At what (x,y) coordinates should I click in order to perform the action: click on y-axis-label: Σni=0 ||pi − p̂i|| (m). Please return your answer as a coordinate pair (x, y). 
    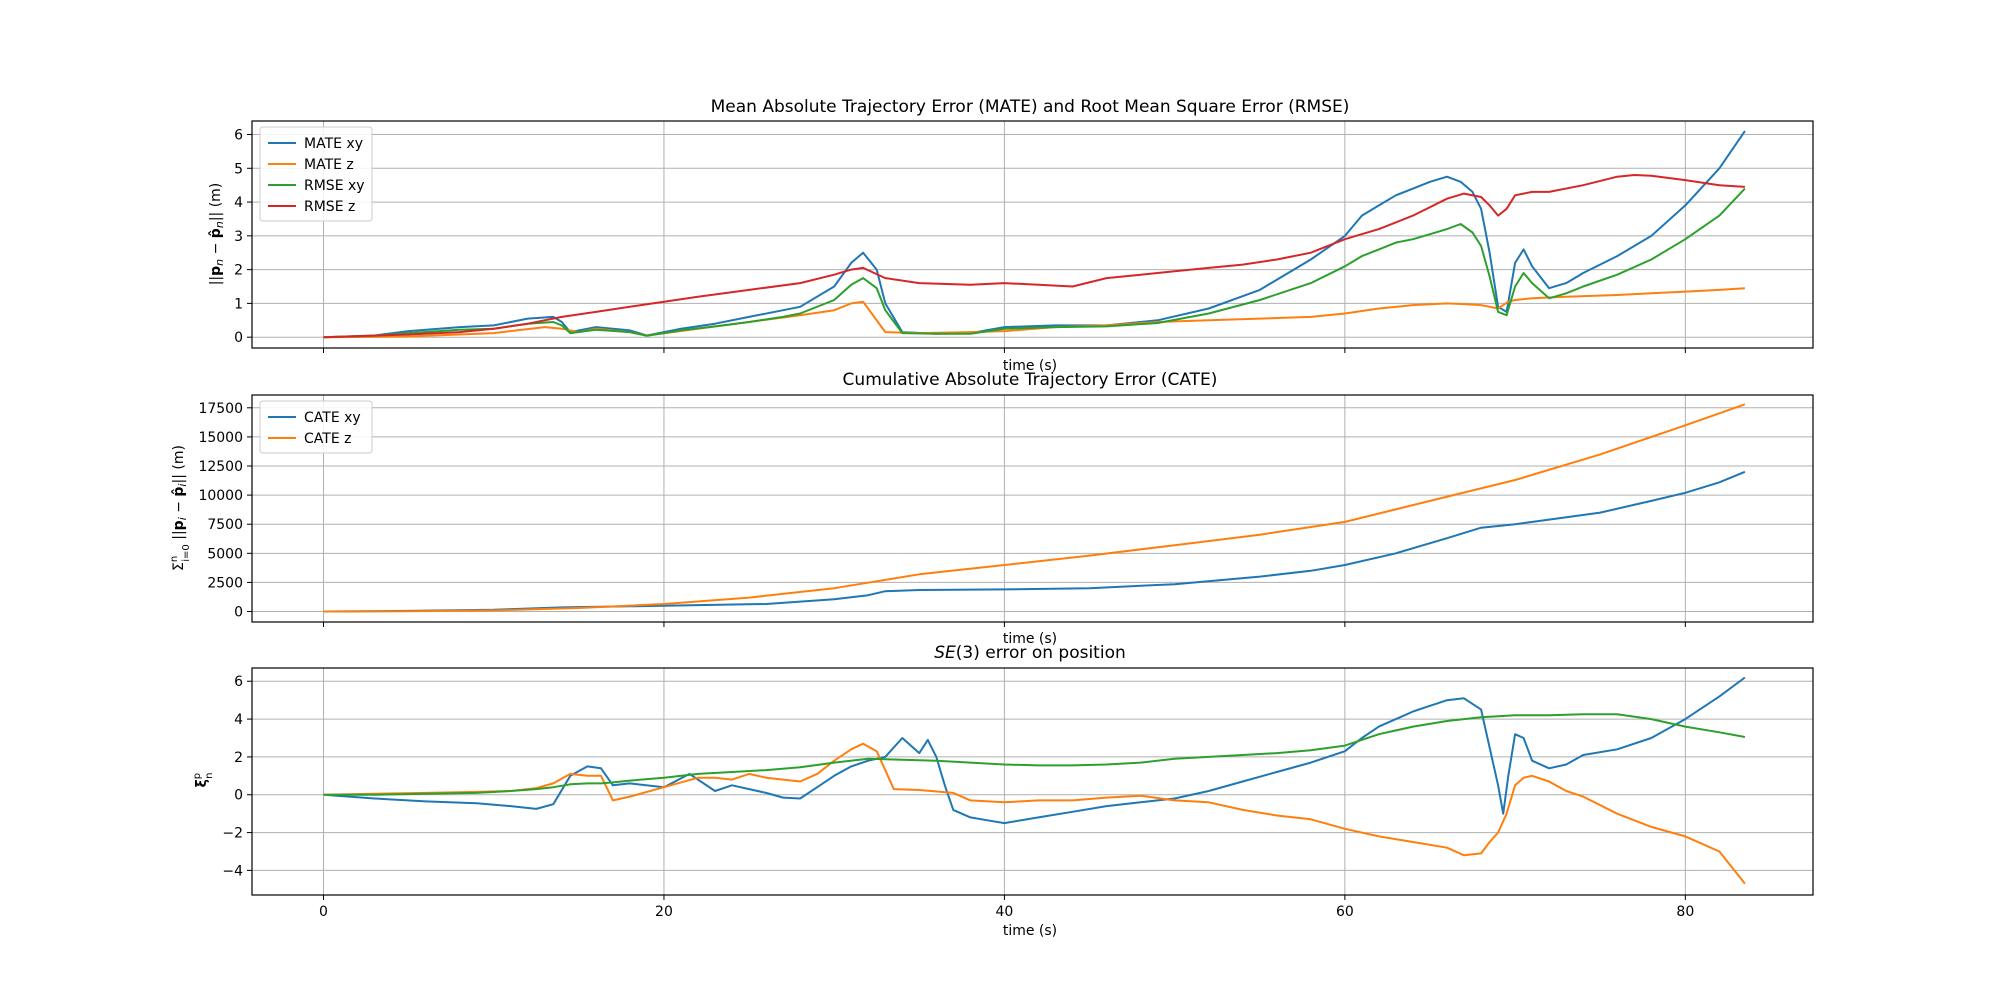
    Looking at the image, I should click on (180, 508).